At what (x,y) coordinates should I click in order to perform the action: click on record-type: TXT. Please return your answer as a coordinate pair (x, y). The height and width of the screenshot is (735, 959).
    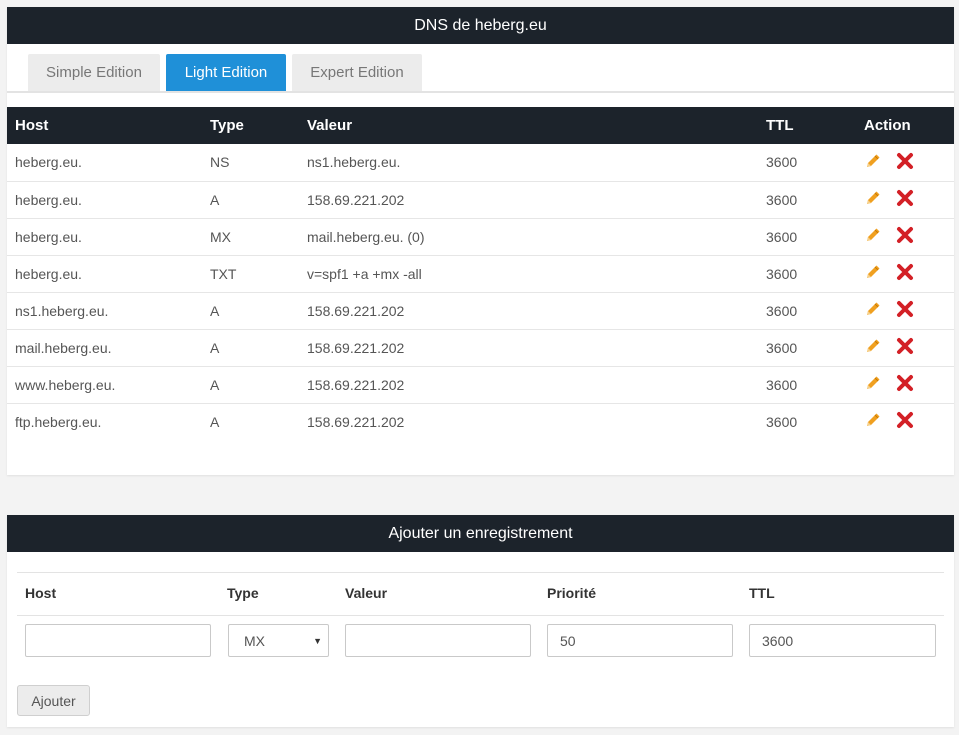
    Looking at the image, I should click on (223, 273).